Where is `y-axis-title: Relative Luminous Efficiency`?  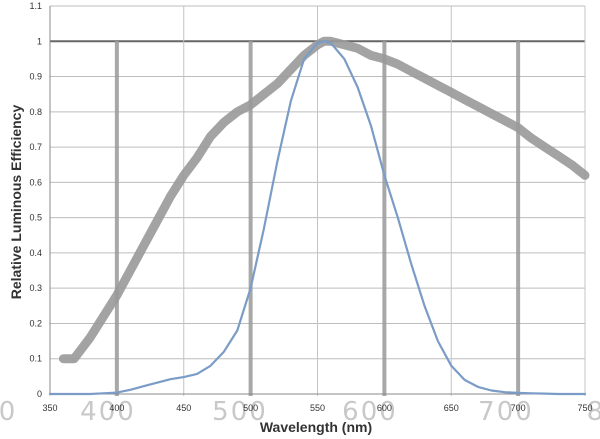 y-axis-title: Relative Luminous Efficiency is located at coordinates (16, 202).